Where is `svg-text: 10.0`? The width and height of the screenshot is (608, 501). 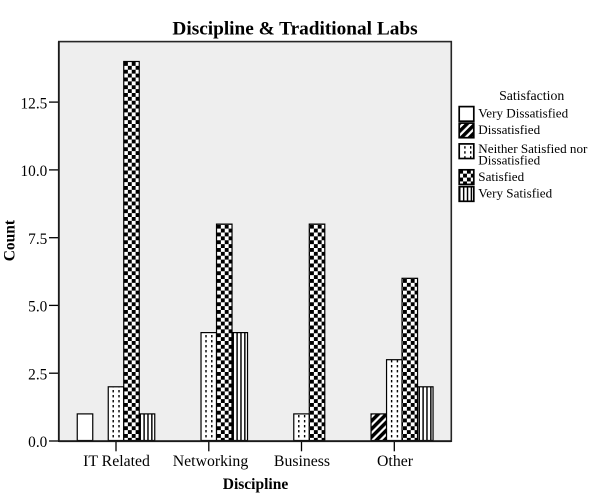
svg-text: 10.0 is located at coordinates (34, 171).